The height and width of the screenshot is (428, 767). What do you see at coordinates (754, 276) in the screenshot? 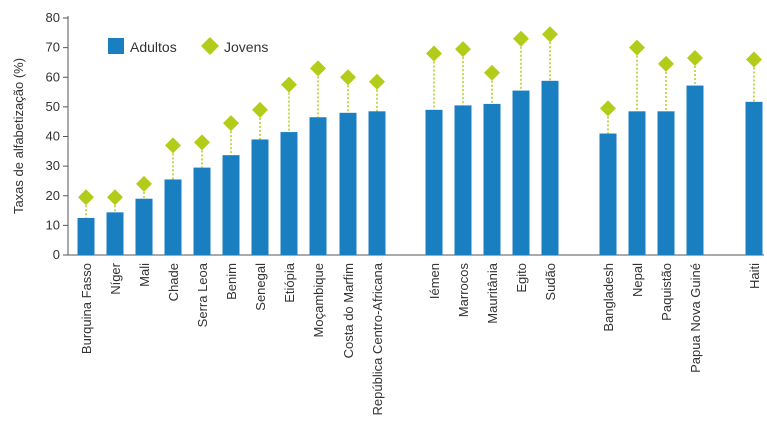
I see `category-label: Haiti` at bounding box center [754, 276].